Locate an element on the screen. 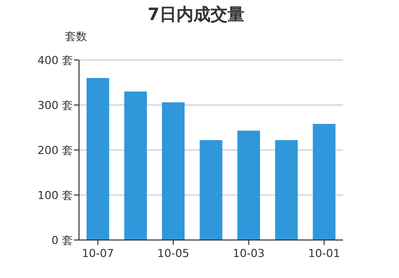 The height and width of the screenshot is (278, 399). x-tick-label: 10-07 is located at coordinates (98, 253).